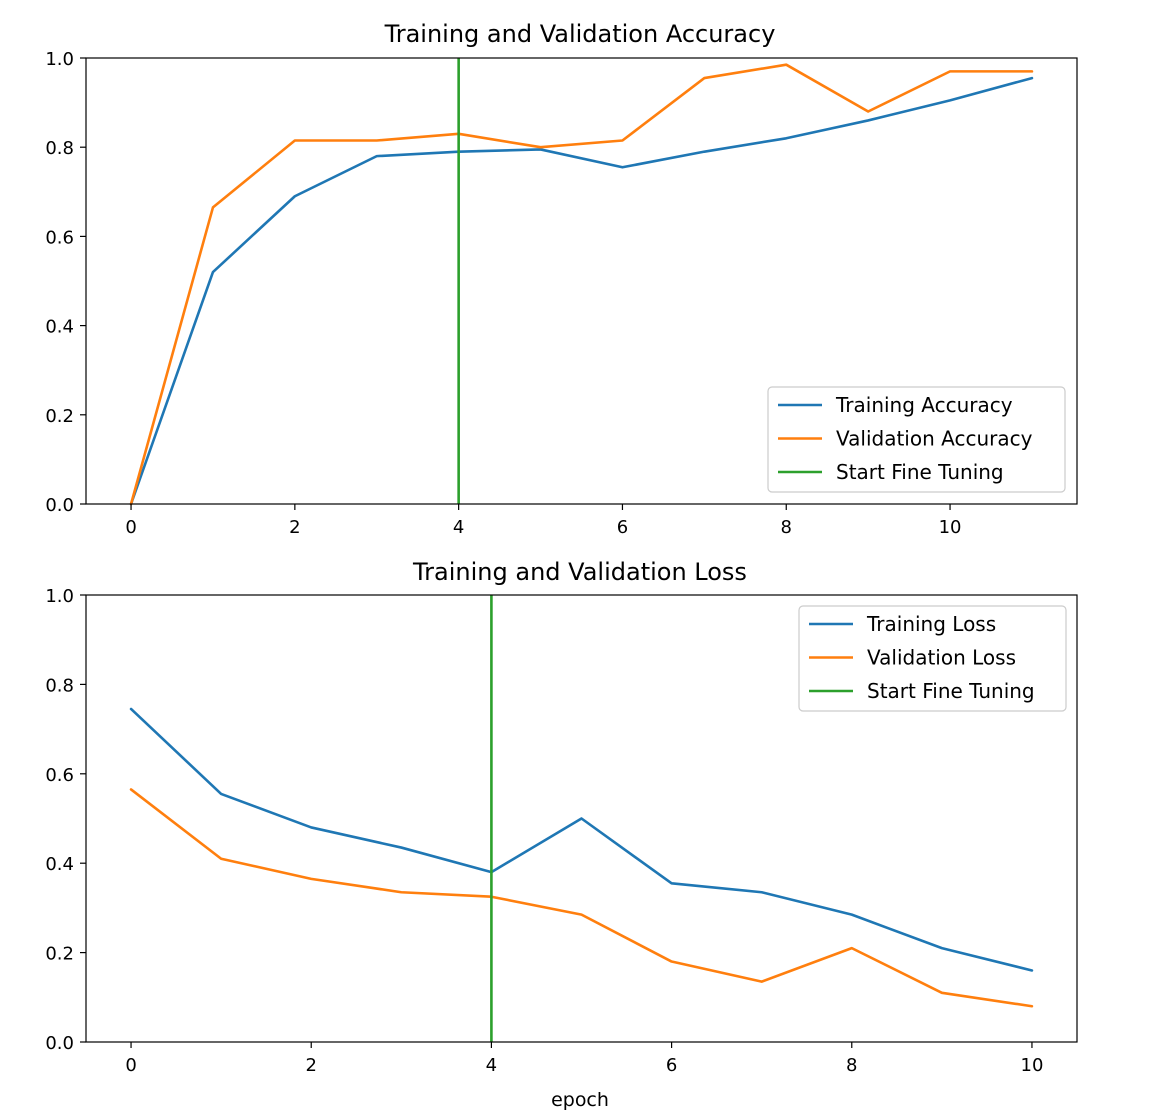 The width and height of the screenshot is (1162, 1118). I want to click on loss-legend-label-start-fine-tuning: Start Fine Tuning, so click(951, 691).